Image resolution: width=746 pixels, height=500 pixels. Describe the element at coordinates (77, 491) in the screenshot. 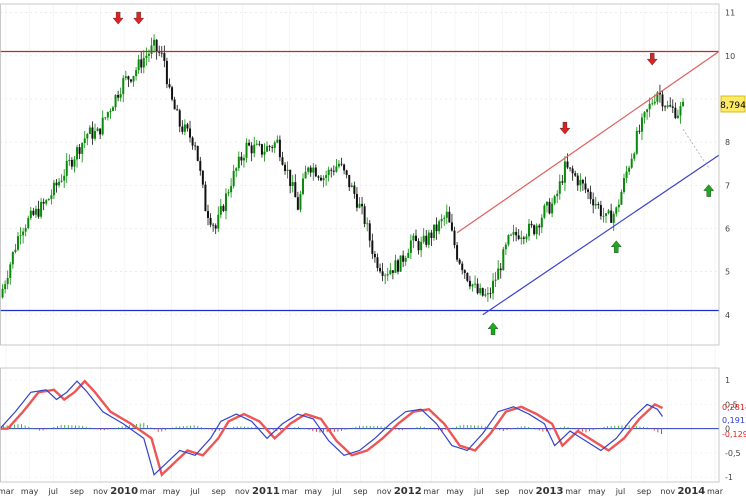

I see `x-tick-label: sep` at that location.